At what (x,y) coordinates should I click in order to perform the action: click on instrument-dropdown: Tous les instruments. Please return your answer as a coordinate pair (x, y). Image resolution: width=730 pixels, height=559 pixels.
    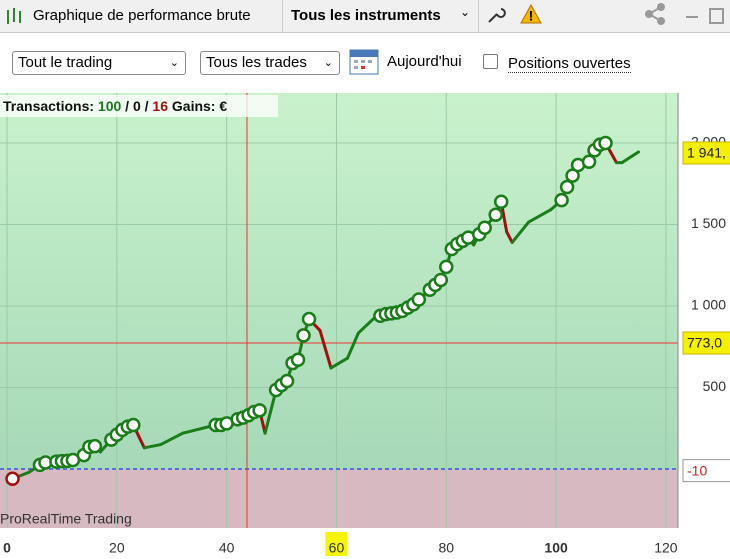
    Looking at the image, I should click on (366, 15).